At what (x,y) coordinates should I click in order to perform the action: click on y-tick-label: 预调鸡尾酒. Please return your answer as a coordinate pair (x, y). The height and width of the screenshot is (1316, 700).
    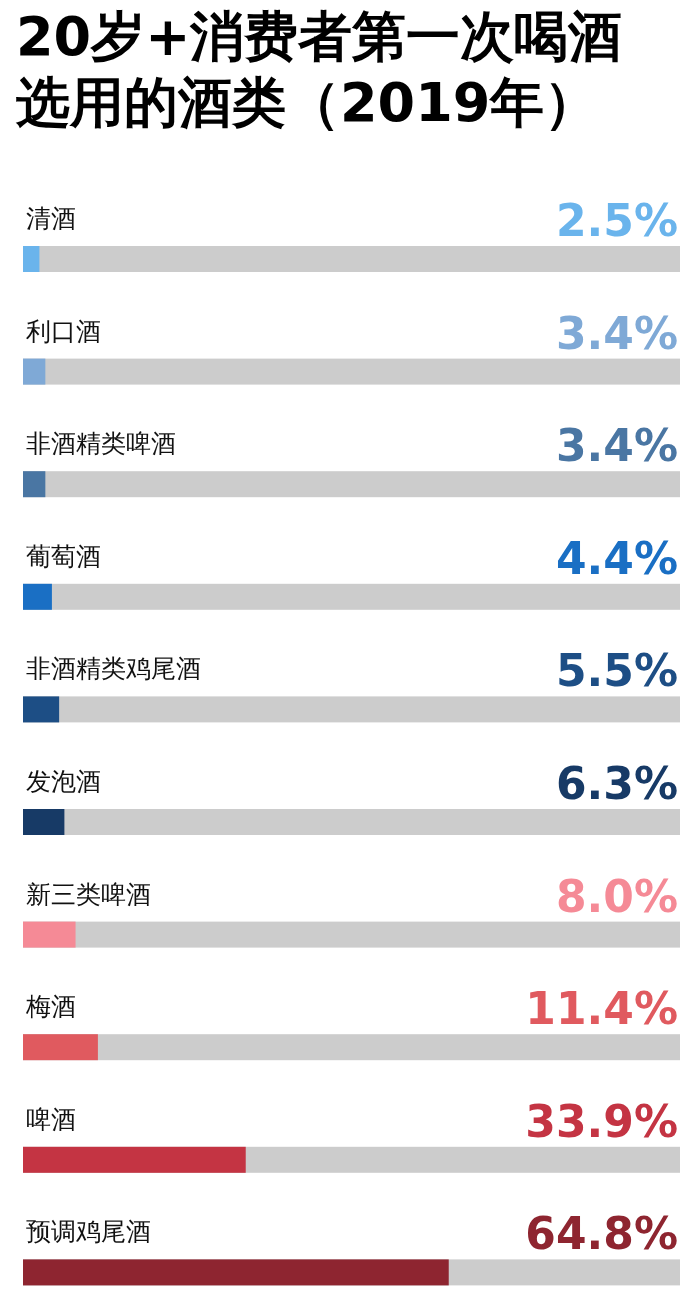
    Looking at the image, I should click on (88, 1232).